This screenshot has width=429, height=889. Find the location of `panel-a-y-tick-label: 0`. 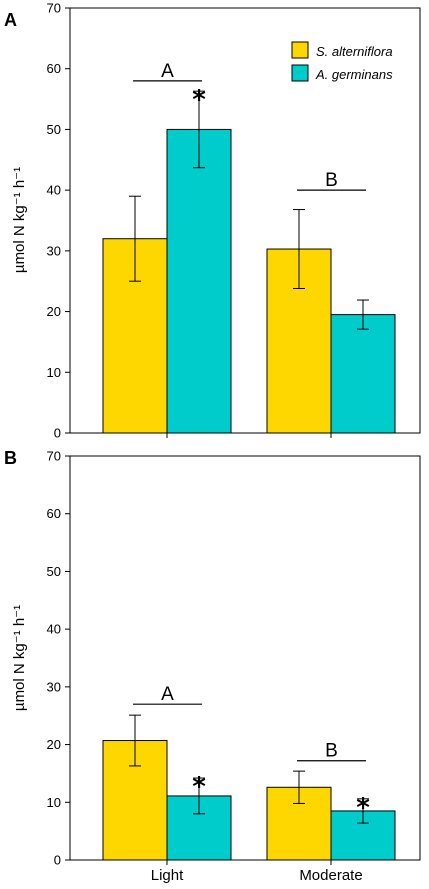

panel-a-y-tick-label: 0 is located at coordinates (57, 433).